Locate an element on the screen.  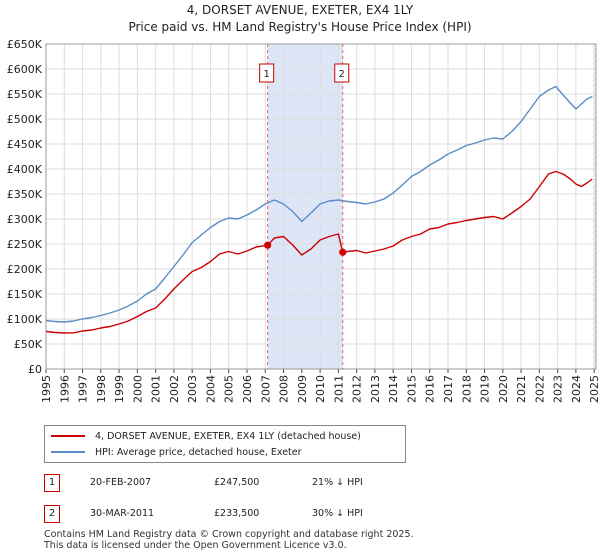
y-tick-label: £550K is located at coordinates (25, 94).